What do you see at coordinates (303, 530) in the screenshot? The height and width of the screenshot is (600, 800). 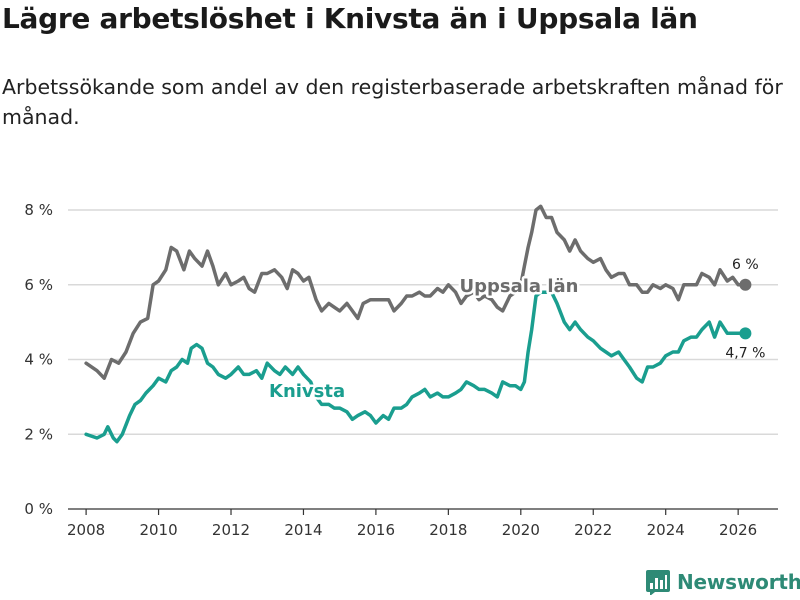 I see `x-tick-label: 2014` at bounding box center [303, 530].